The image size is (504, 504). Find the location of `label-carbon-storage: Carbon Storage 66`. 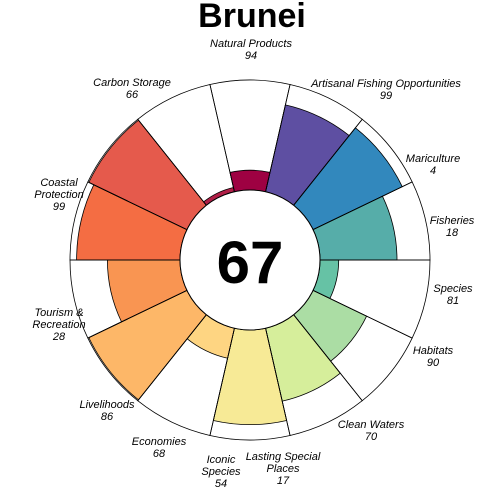

label-carbon-storage: Carbon Storage 66 is located at coordinates (132, 89).